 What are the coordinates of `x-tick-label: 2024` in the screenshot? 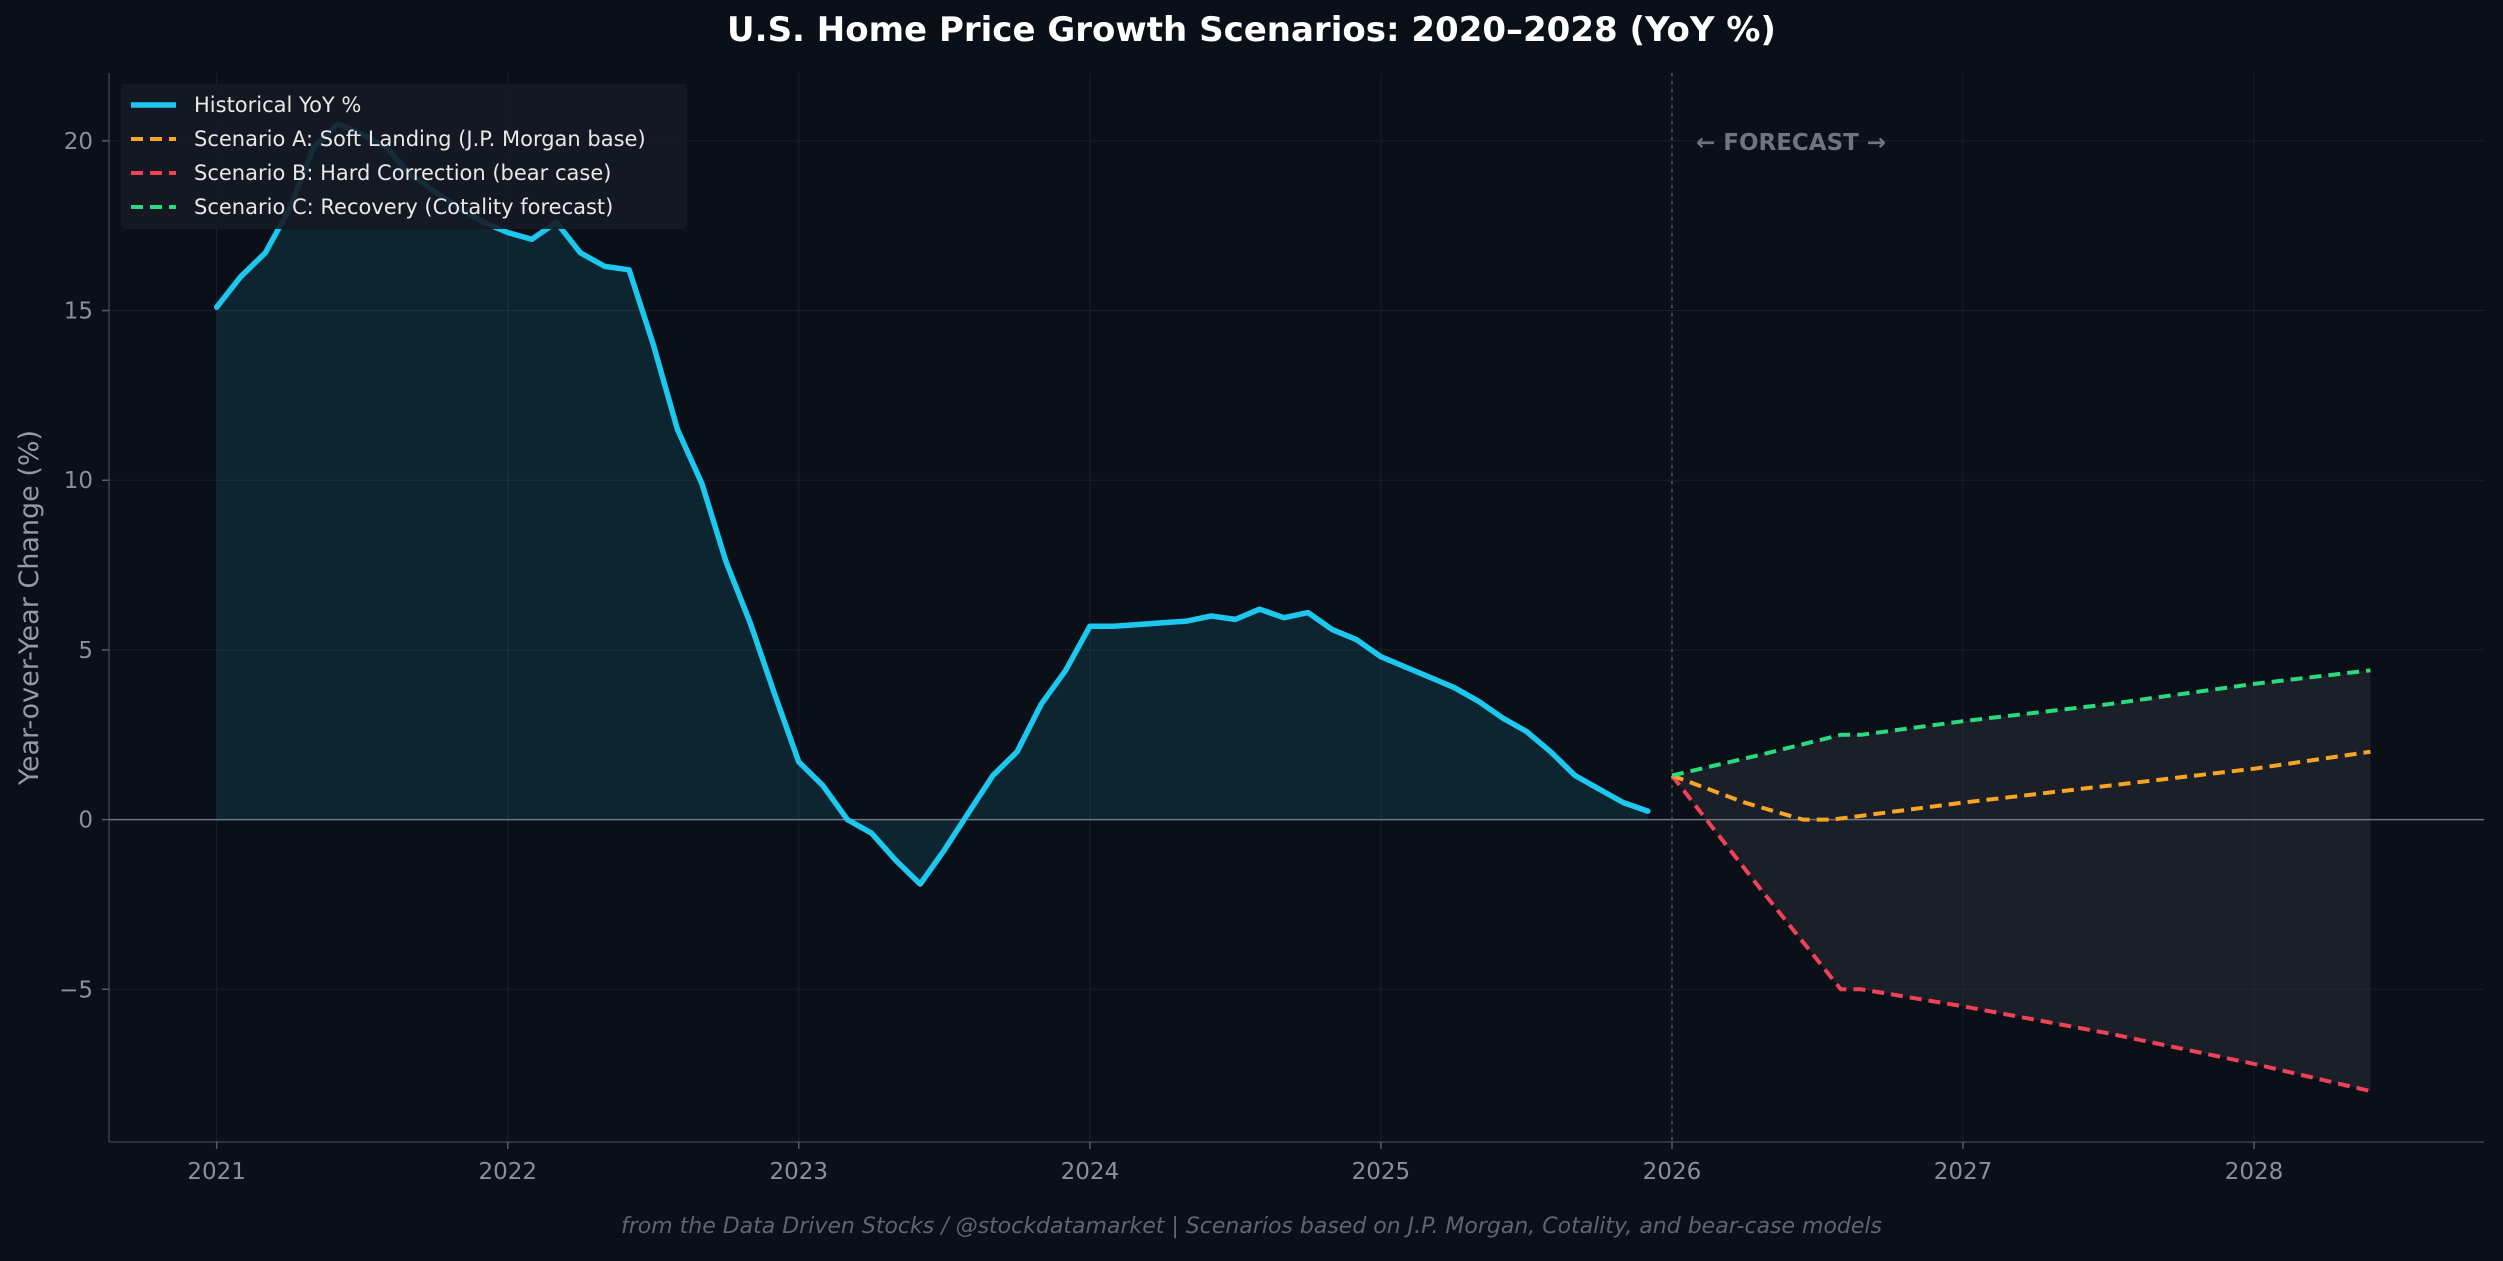 It's located at (1090, 1172).